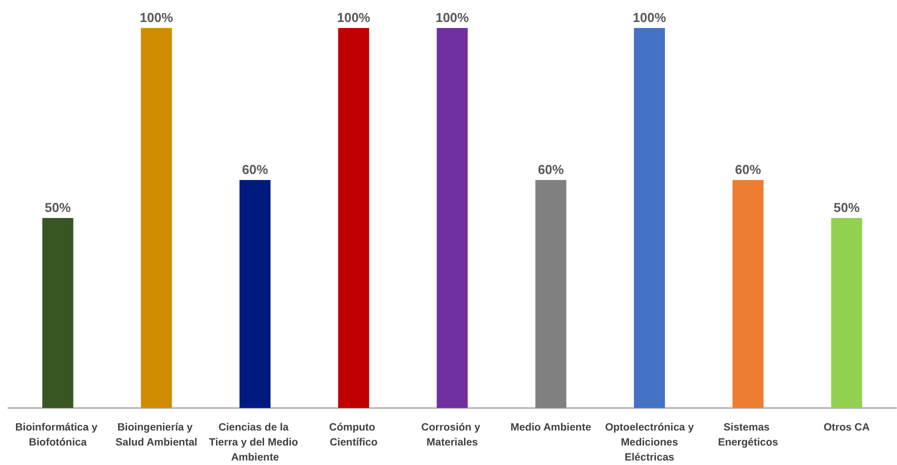  I want to click on x-tick-label: Medio Ambiente, so click(551, 428).